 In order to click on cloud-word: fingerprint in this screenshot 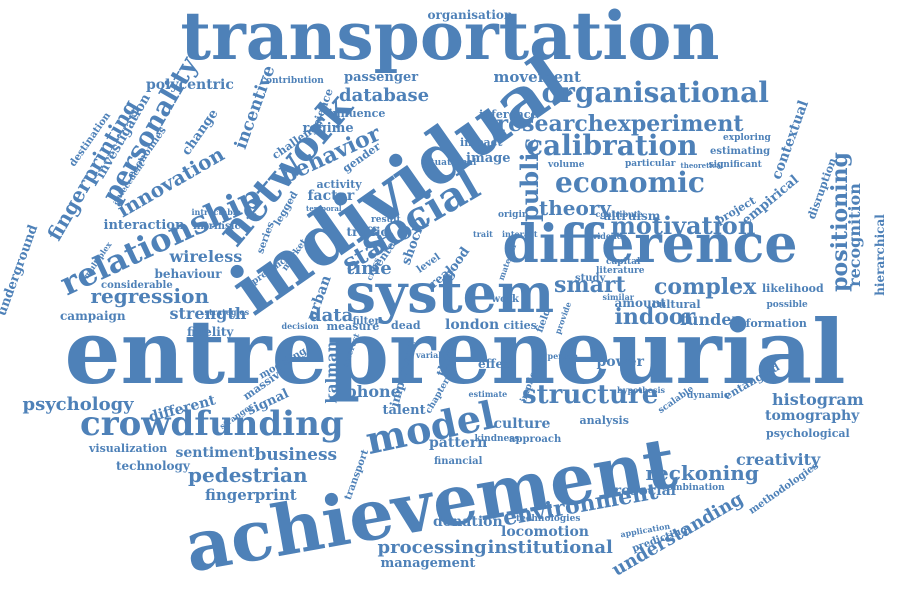, I will do `click(251, 494)`.